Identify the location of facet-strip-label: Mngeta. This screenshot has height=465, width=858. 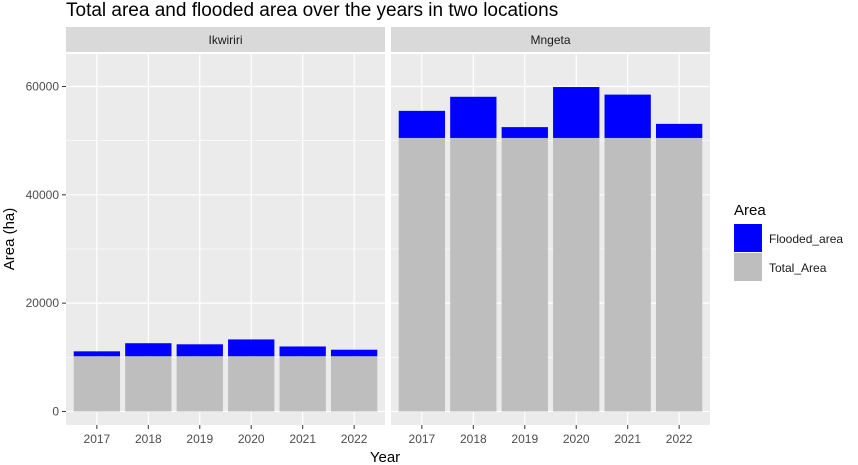
(550, 40).